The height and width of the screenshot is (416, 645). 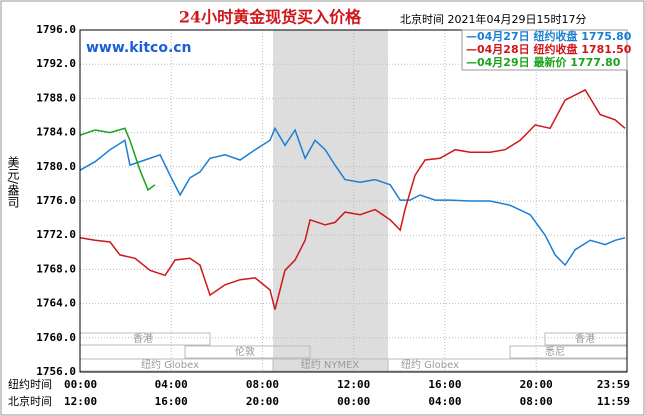 What do you see at coordinates (444, 401) in the screenshot?
I see `x2-tick-label: 04:00` at bounding box center [444, 401].